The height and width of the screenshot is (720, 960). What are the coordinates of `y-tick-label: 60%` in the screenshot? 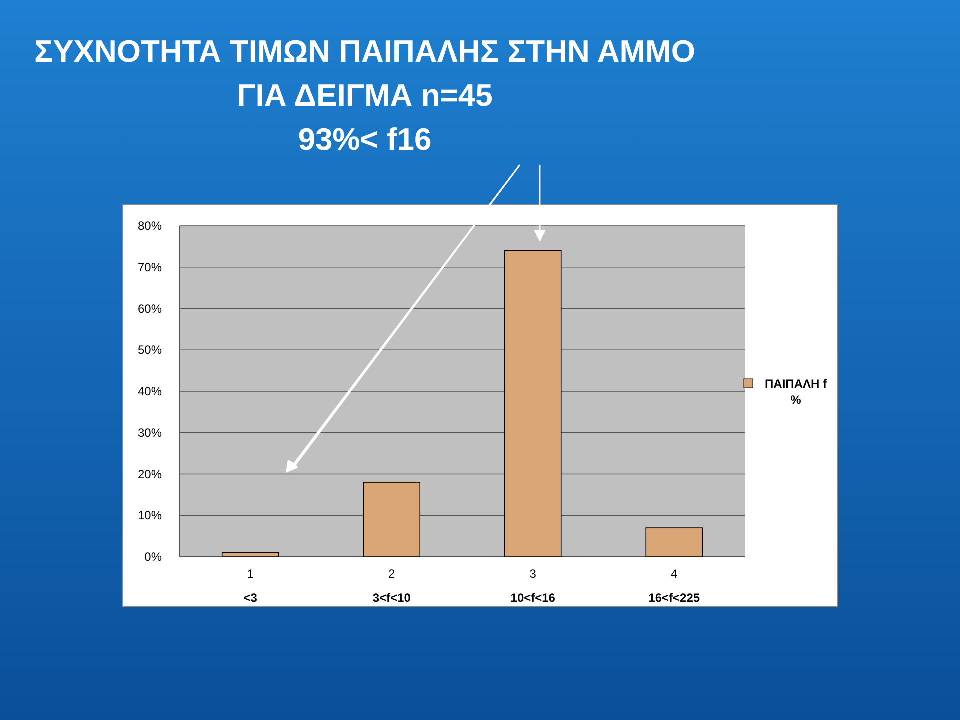 It's located at (150, 309).